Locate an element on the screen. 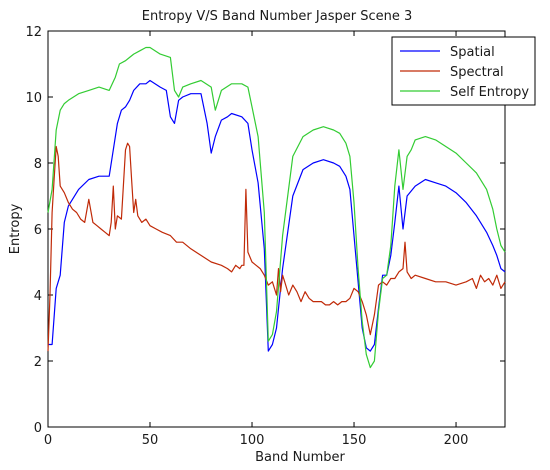 The image size is (550, 470). y-tick-label: 2 is located at coordinates (38, 362).